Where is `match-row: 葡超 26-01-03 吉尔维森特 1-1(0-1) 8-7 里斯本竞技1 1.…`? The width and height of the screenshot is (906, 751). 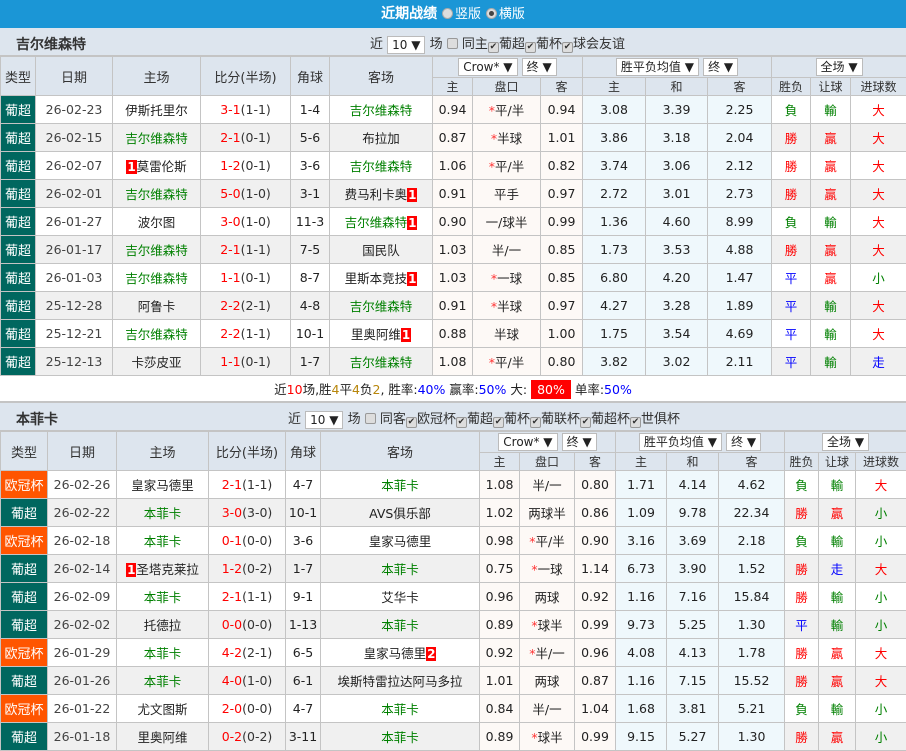 match-row: 葡超 26-01-03 吉尔维森特 1-1(0-1) 8-7 里斯本竞技1 1.… is located at coordinates (453, 278).